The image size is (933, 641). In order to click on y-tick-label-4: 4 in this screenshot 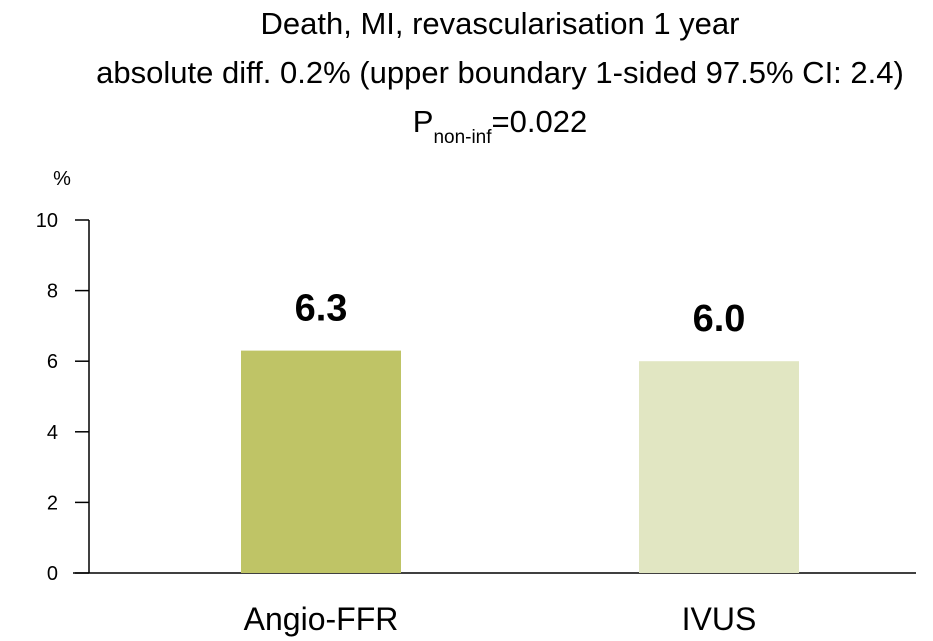, I will do `click(52, 433)`.